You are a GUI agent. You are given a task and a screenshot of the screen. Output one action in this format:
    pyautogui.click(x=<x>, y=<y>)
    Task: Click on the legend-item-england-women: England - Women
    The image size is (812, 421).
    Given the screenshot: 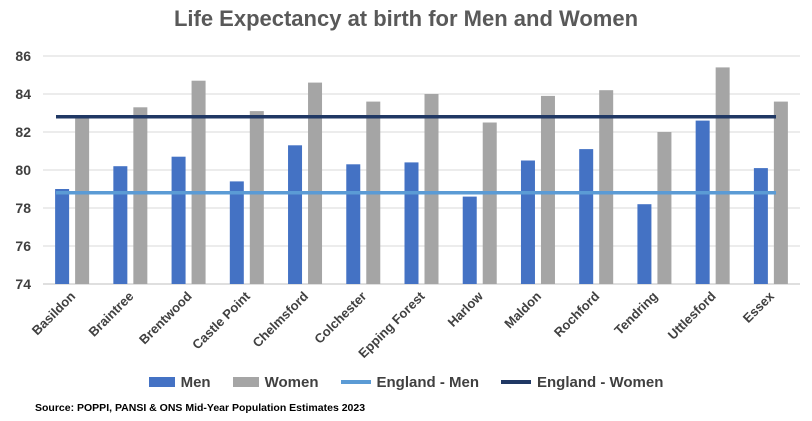 What is the action you would take?
    pyautogui.click(x=582, y=382)
    